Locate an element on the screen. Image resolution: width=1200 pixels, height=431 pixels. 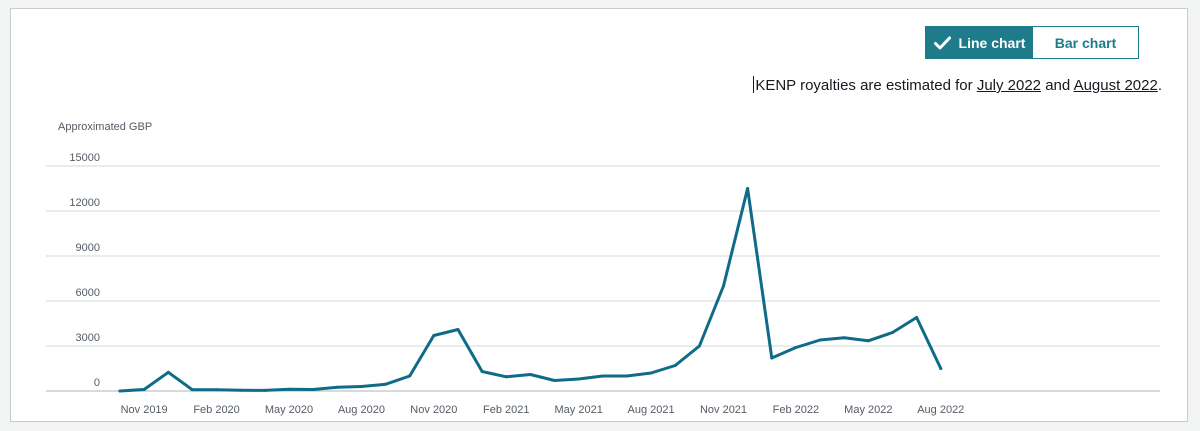
x-tick-label-8: Nov 2021 is located at coordinates (723, 410).